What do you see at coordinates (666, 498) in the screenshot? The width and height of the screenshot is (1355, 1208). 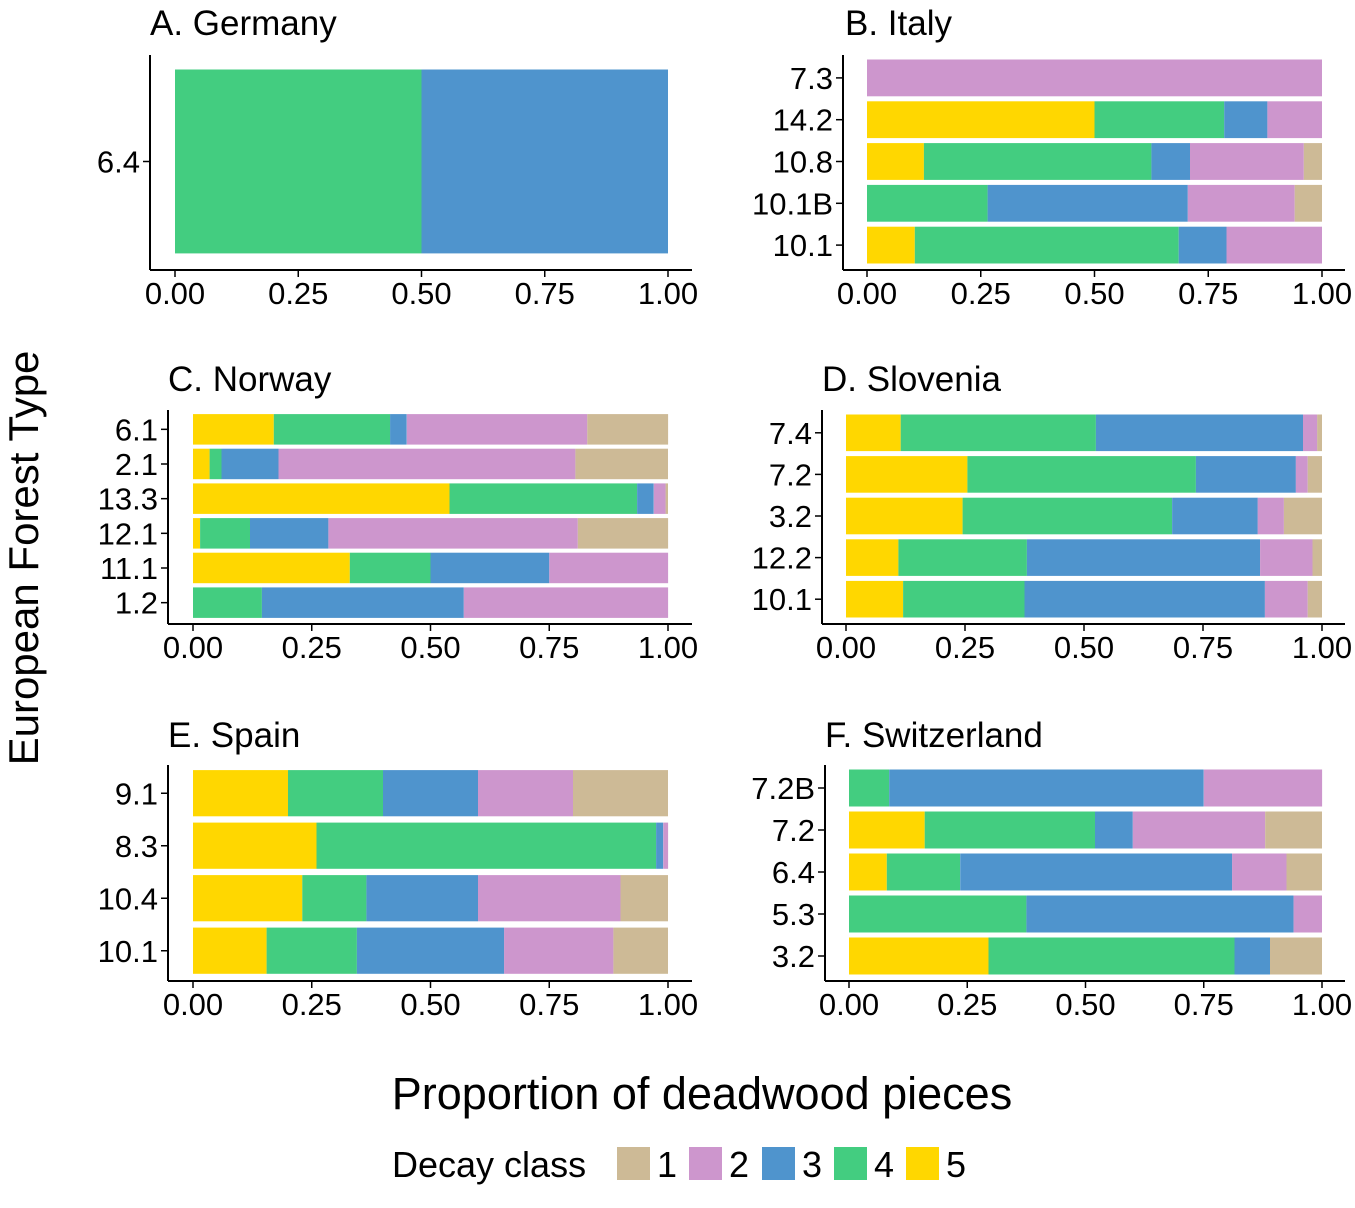 I see `bar-segment-13.3-class-1` at bounding box center [666, 498].